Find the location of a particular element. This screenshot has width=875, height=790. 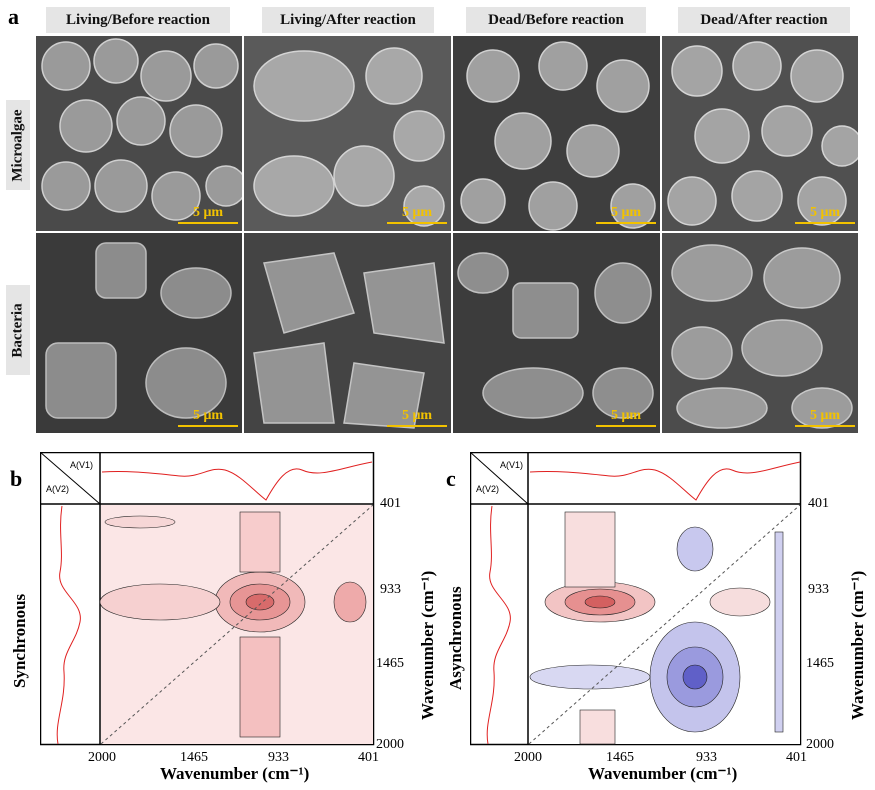

column-header-living-before: Living/Before reaction is located at coordinates (138, 20).